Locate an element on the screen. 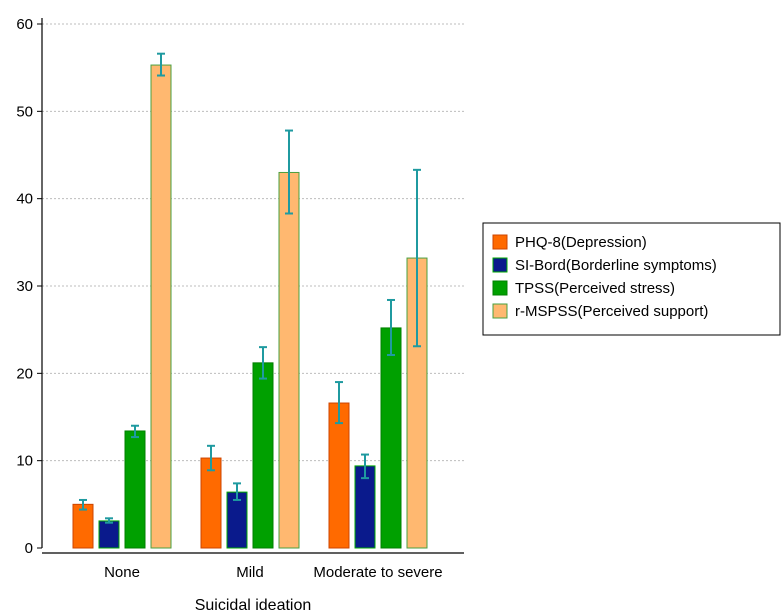  x-axis-title: Suicidal ideation is located at coordinates (253, 604).